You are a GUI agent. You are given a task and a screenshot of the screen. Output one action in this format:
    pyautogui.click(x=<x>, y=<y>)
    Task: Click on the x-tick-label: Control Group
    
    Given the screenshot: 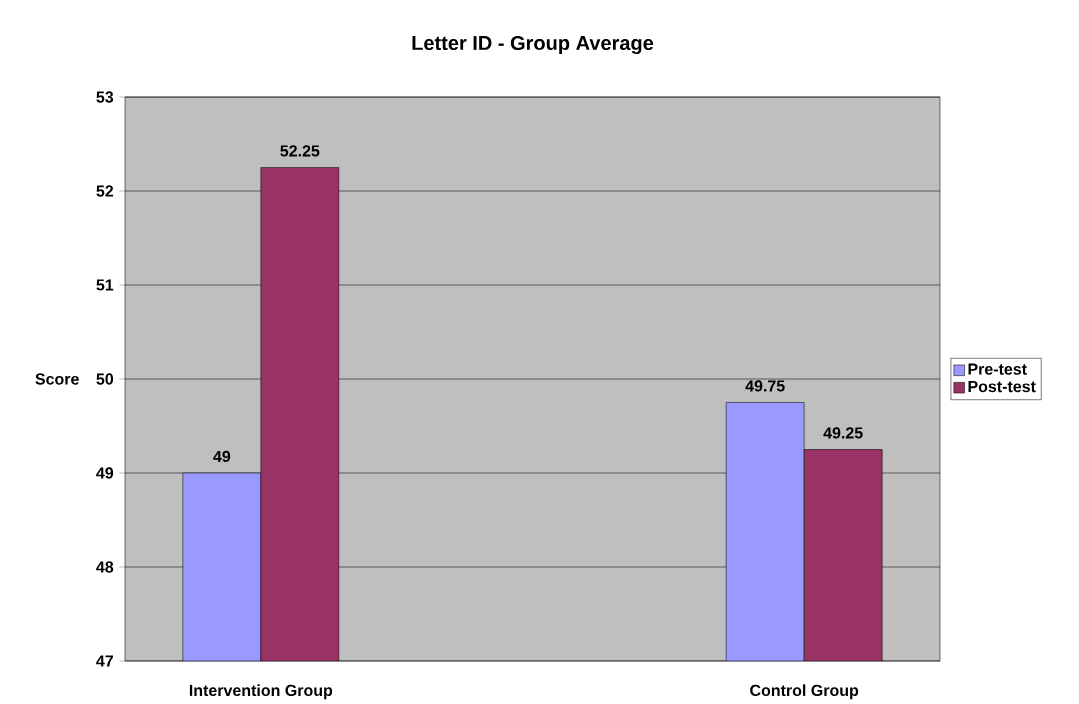 What is the action you would take?
    pyautogui.click(x=804, y=692)
    